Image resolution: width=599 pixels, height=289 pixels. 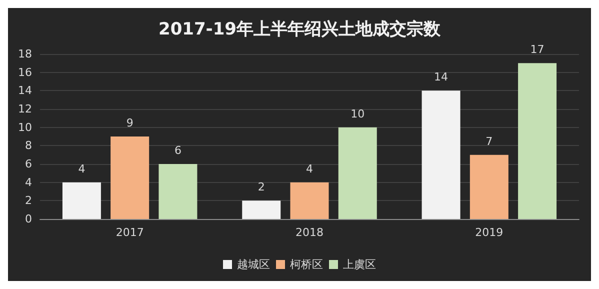 What do you see at coordinates (25, 91) in the screenshot?
I see `y-tick-label: 14` at bounding box center [25, 91].